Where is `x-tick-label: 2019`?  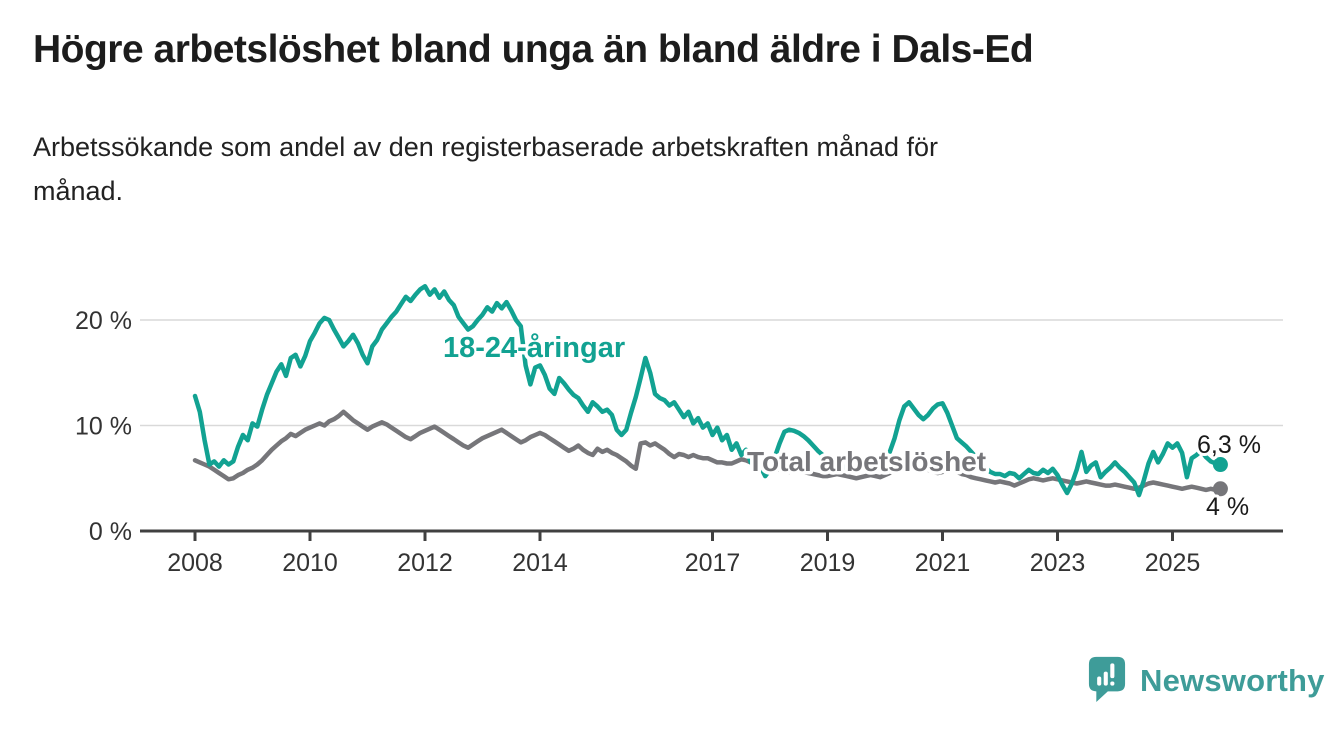
x-tick-label: 2019 is located at coordinates (828, 563).